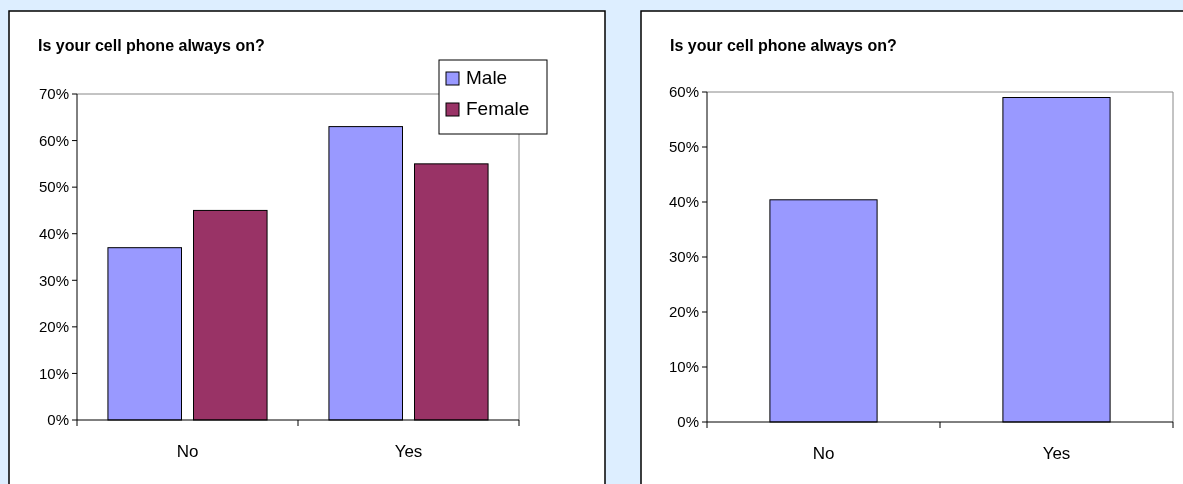 This screenshot has width=1183, height=484. I want to click on legend-label: Male, so click(487, 77).